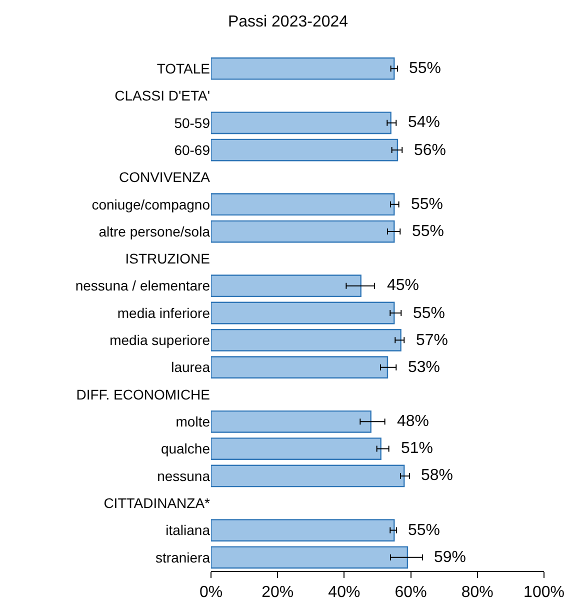 The width and height of the screenshot is (576, 613). What do you see at coordinates (167, 258) in the screenshot?
I see `y-tick-label: ISTRUZIONE` at bounding box center [167, 258].